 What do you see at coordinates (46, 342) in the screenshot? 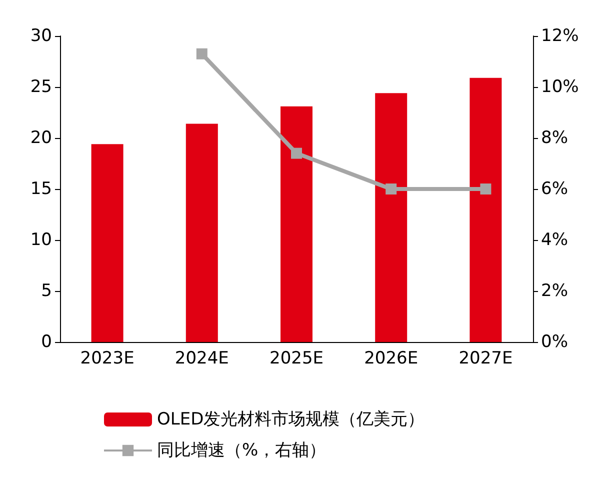
I see `y-tick-label: 0` at bounding box center [46, 342].